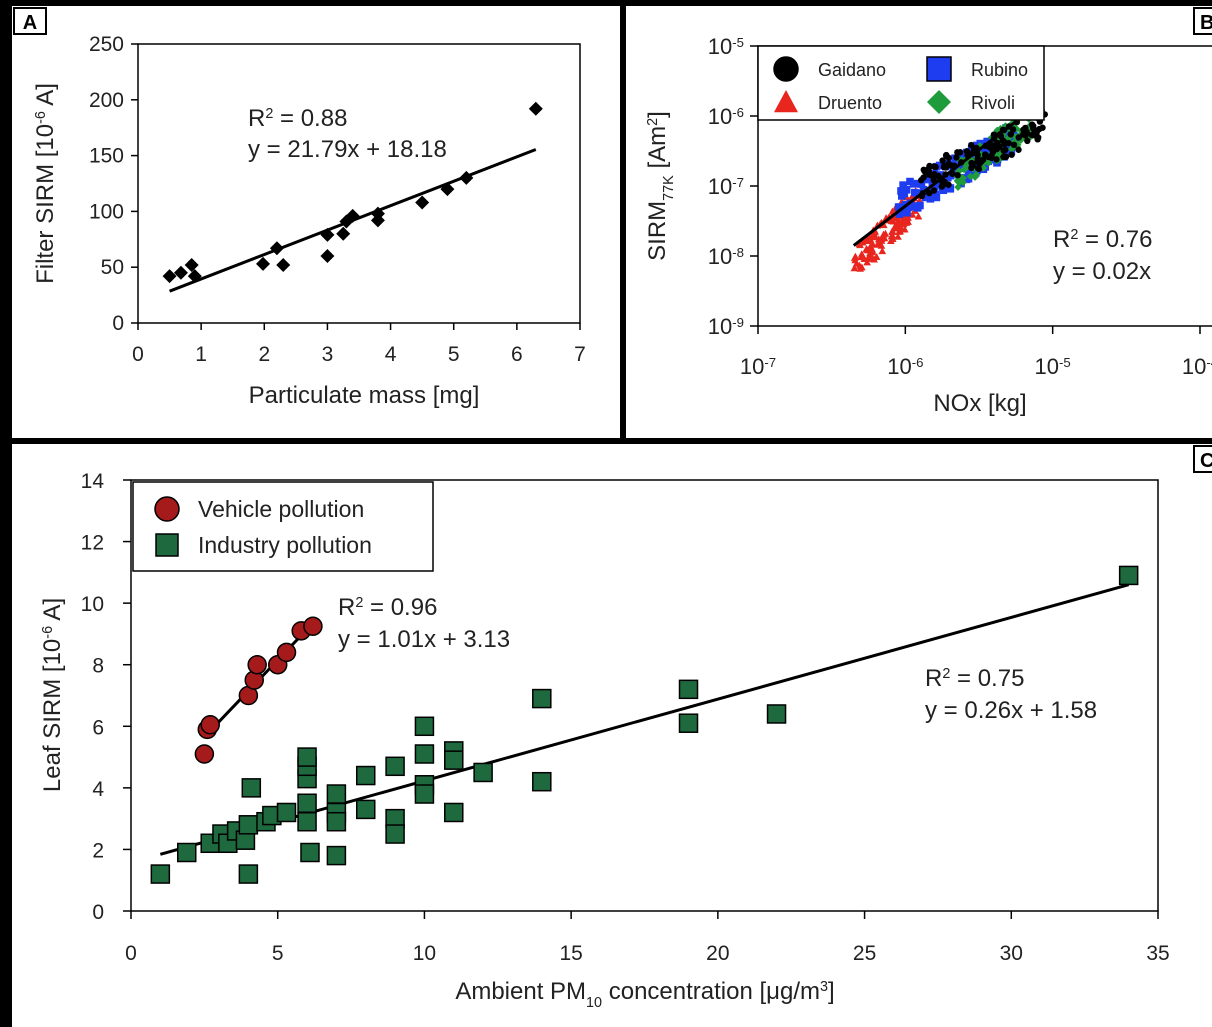  What do you see at coordinates (1206, 461) in the screenshot?
I see `panel-c-label: C` at bounding box center [1206, 461].